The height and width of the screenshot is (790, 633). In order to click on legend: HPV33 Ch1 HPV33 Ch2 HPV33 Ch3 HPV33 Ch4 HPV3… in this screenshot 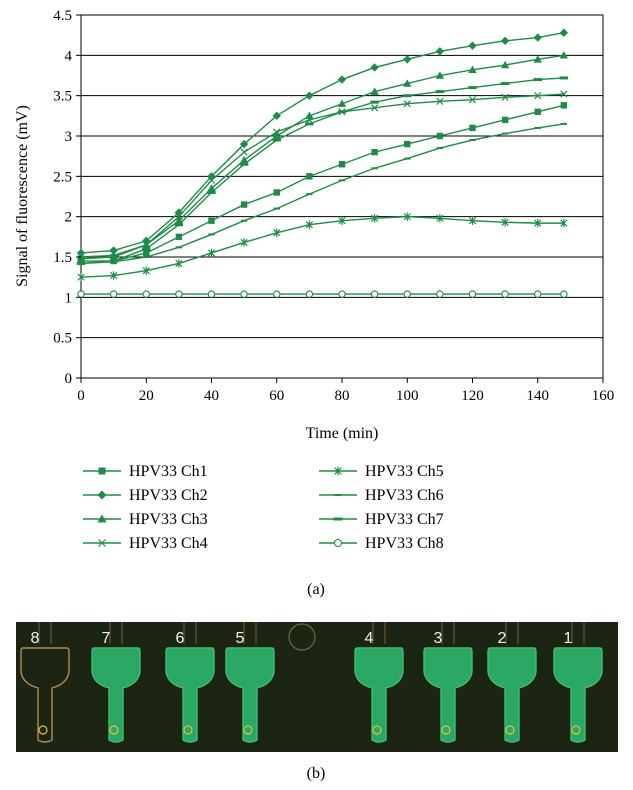, I will do `click(263, 507)`.